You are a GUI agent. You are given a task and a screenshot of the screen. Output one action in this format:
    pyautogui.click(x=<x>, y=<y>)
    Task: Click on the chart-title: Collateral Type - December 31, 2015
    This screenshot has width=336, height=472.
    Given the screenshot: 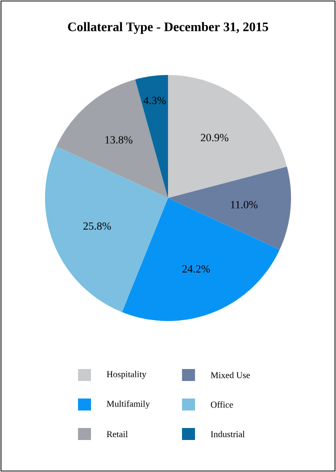 What is the action you would take?
    pyautogui.click(x=168, y=28)
    